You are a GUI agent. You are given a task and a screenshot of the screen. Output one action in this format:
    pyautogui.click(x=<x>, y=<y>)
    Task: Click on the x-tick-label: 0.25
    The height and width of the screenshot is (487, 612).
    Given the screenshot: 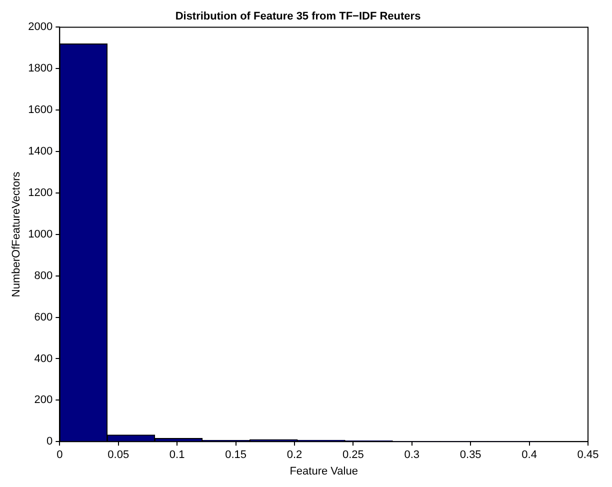 What is the action you would take?
    pyautogui.click(x=353, y=455)
    